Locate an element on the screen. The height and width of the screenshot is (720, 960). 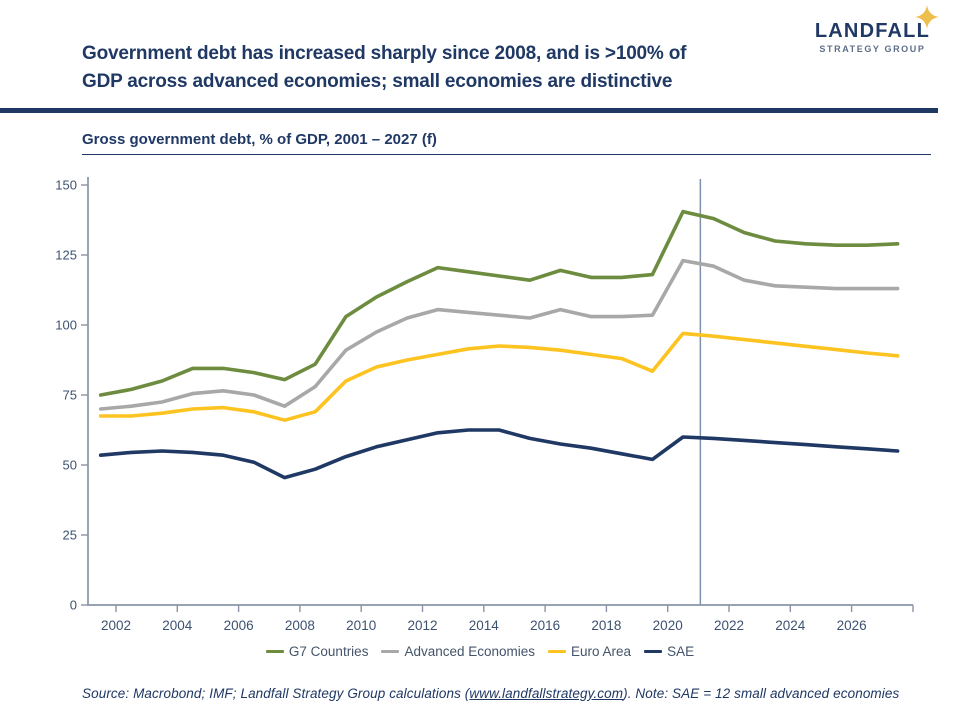
legend-label: SAE is located at coordinates (681, 651).